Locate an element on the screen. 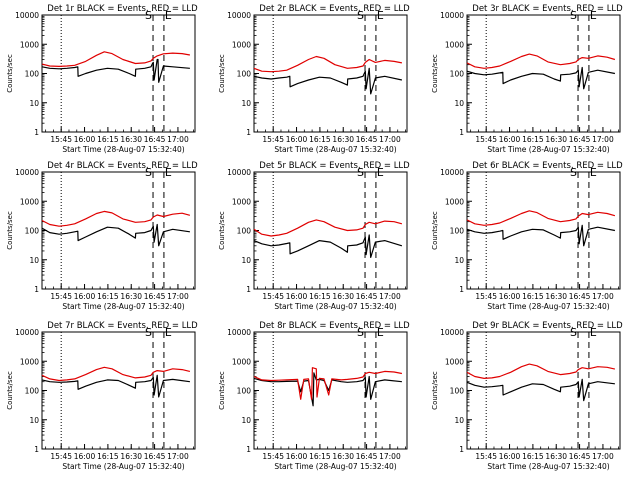 The height and width of the screenshot is (480, 640). panel-title: Det 1r BLACK = Events, RED = LLD is located at coordinates (122, 9).